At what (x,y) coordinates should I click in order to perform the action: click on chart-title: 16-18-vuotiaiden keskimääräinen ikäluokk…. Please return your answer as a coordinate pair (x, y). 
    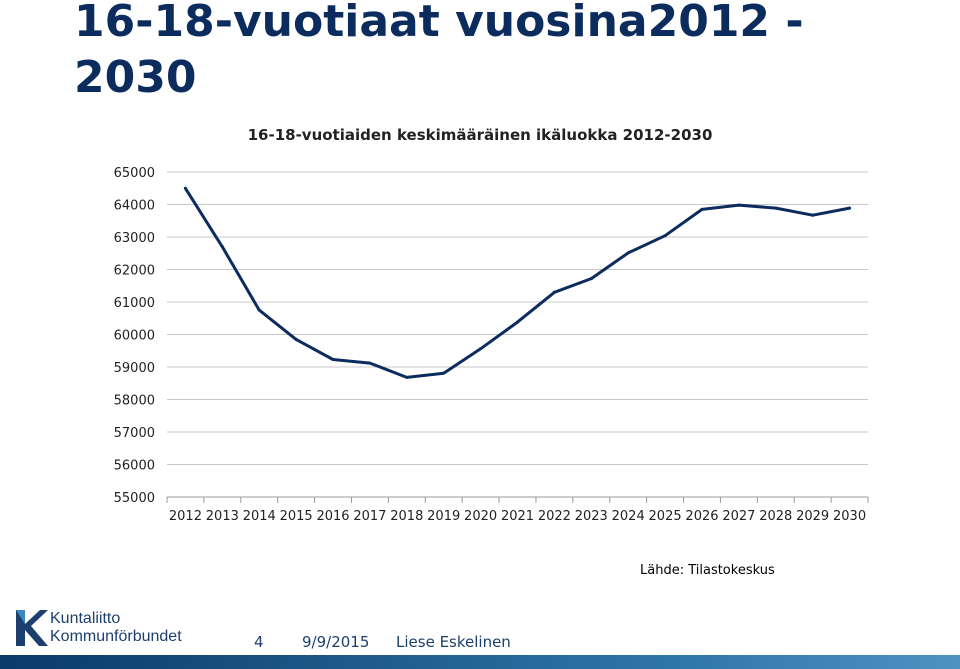
    Looking at the image, I should click on (480, 135).